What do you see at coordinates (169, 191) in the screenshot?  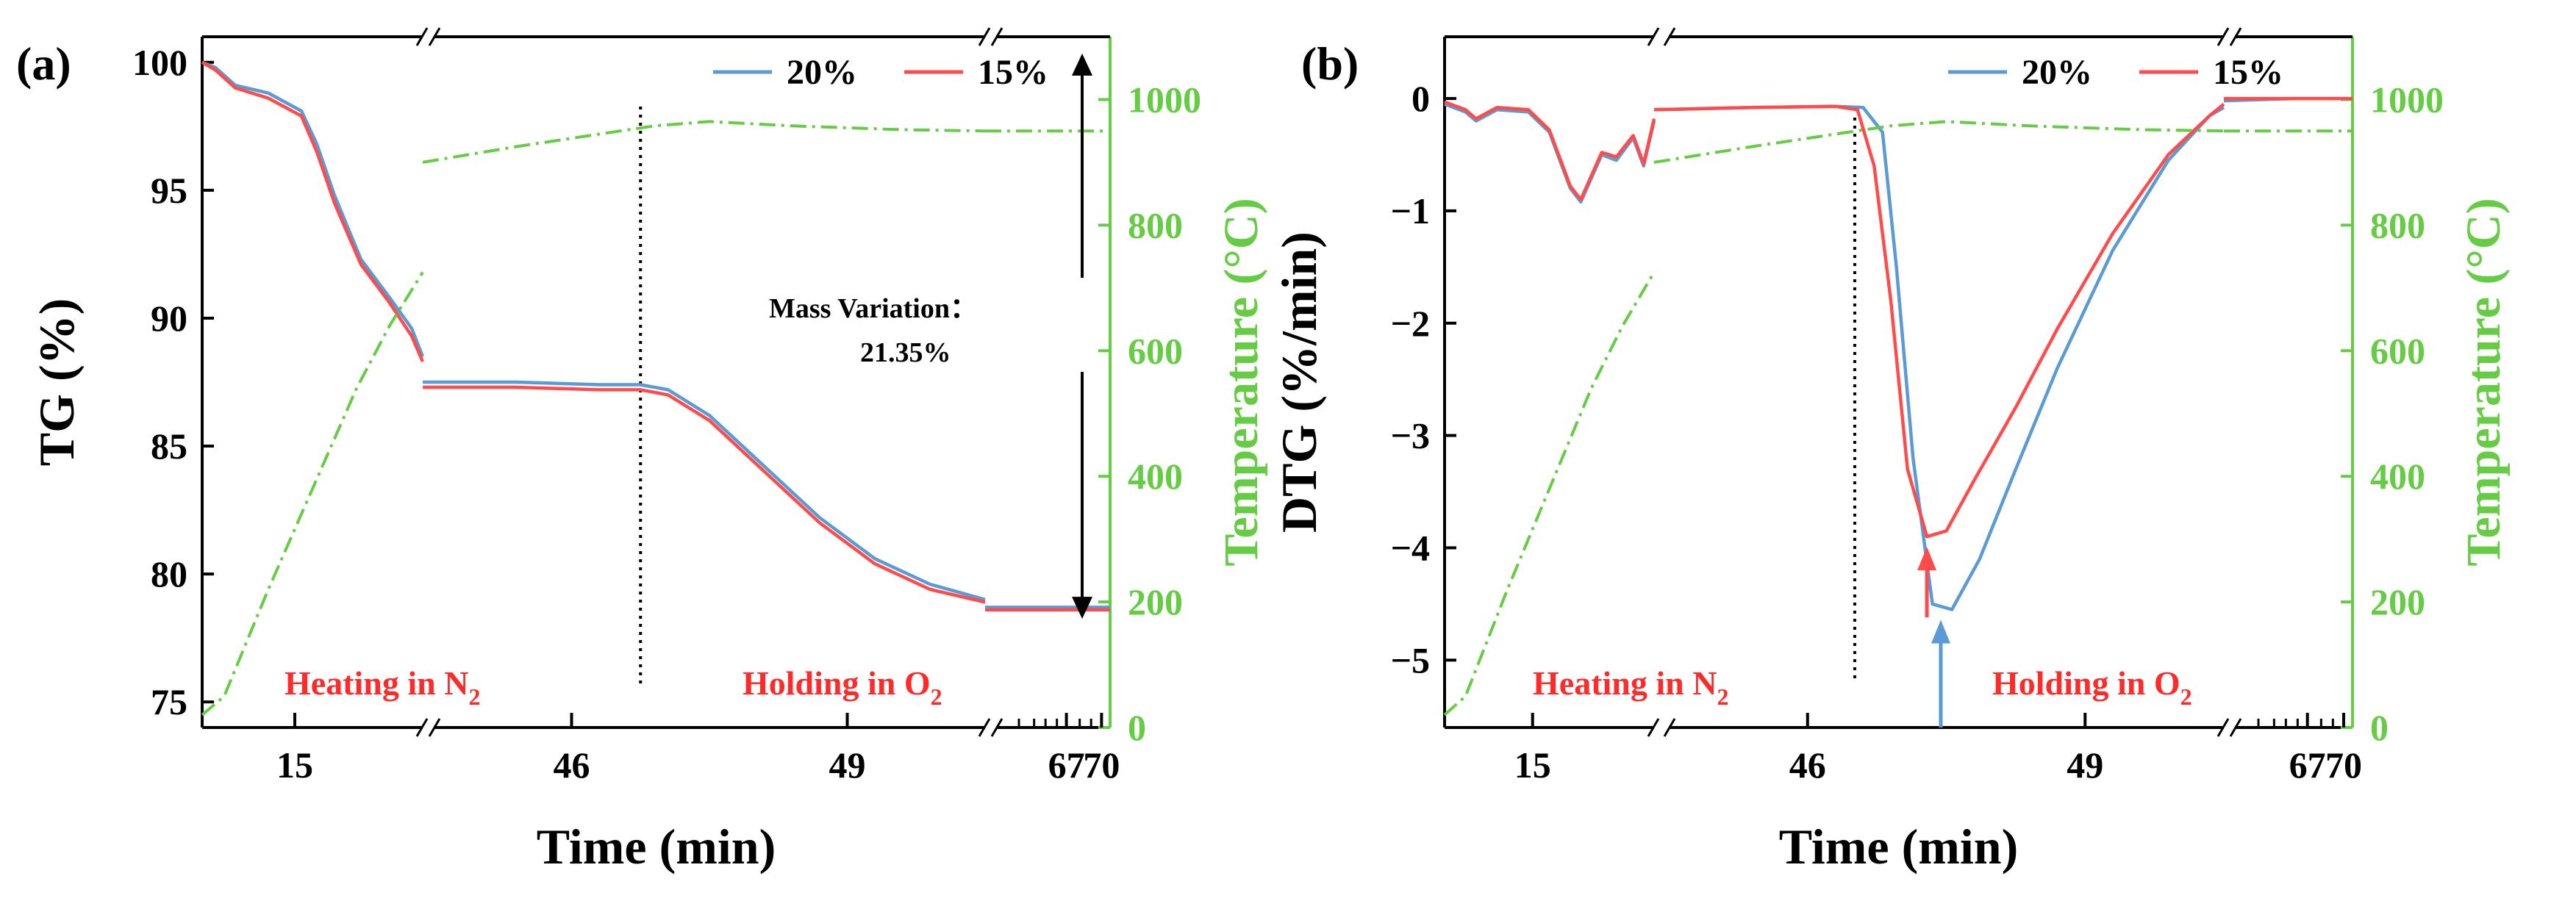 I see `left-tick-label: 95` at bounding box center [169, 191].